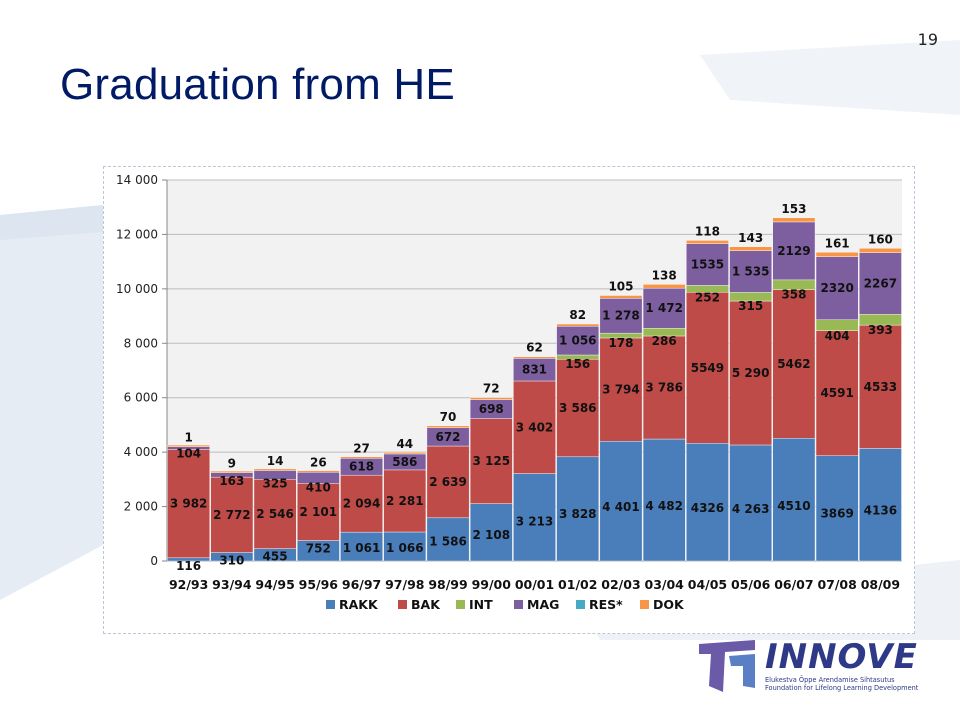 Image resolution: width=960 pixels, height=720 pixels. What do you see at coordinates (669, 604) in the screenshot?
I see `legend-label: DOK` at bounding box center [669, 604].